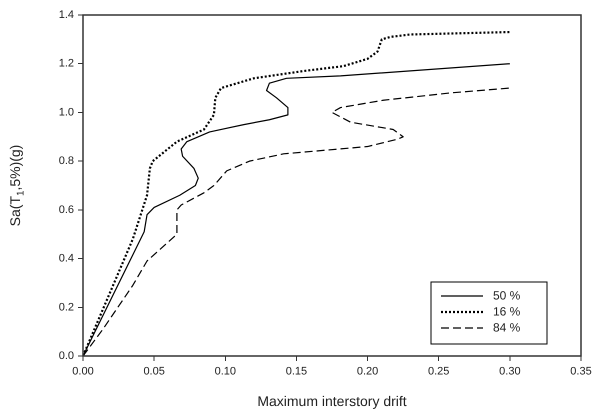 Image resolution: width=606 pixels, height=414 pixels. What do you see at coordinates (66, 356) in the screenshot?
I see `y-tick-label: 0.0` at bounding box center [66, 356].